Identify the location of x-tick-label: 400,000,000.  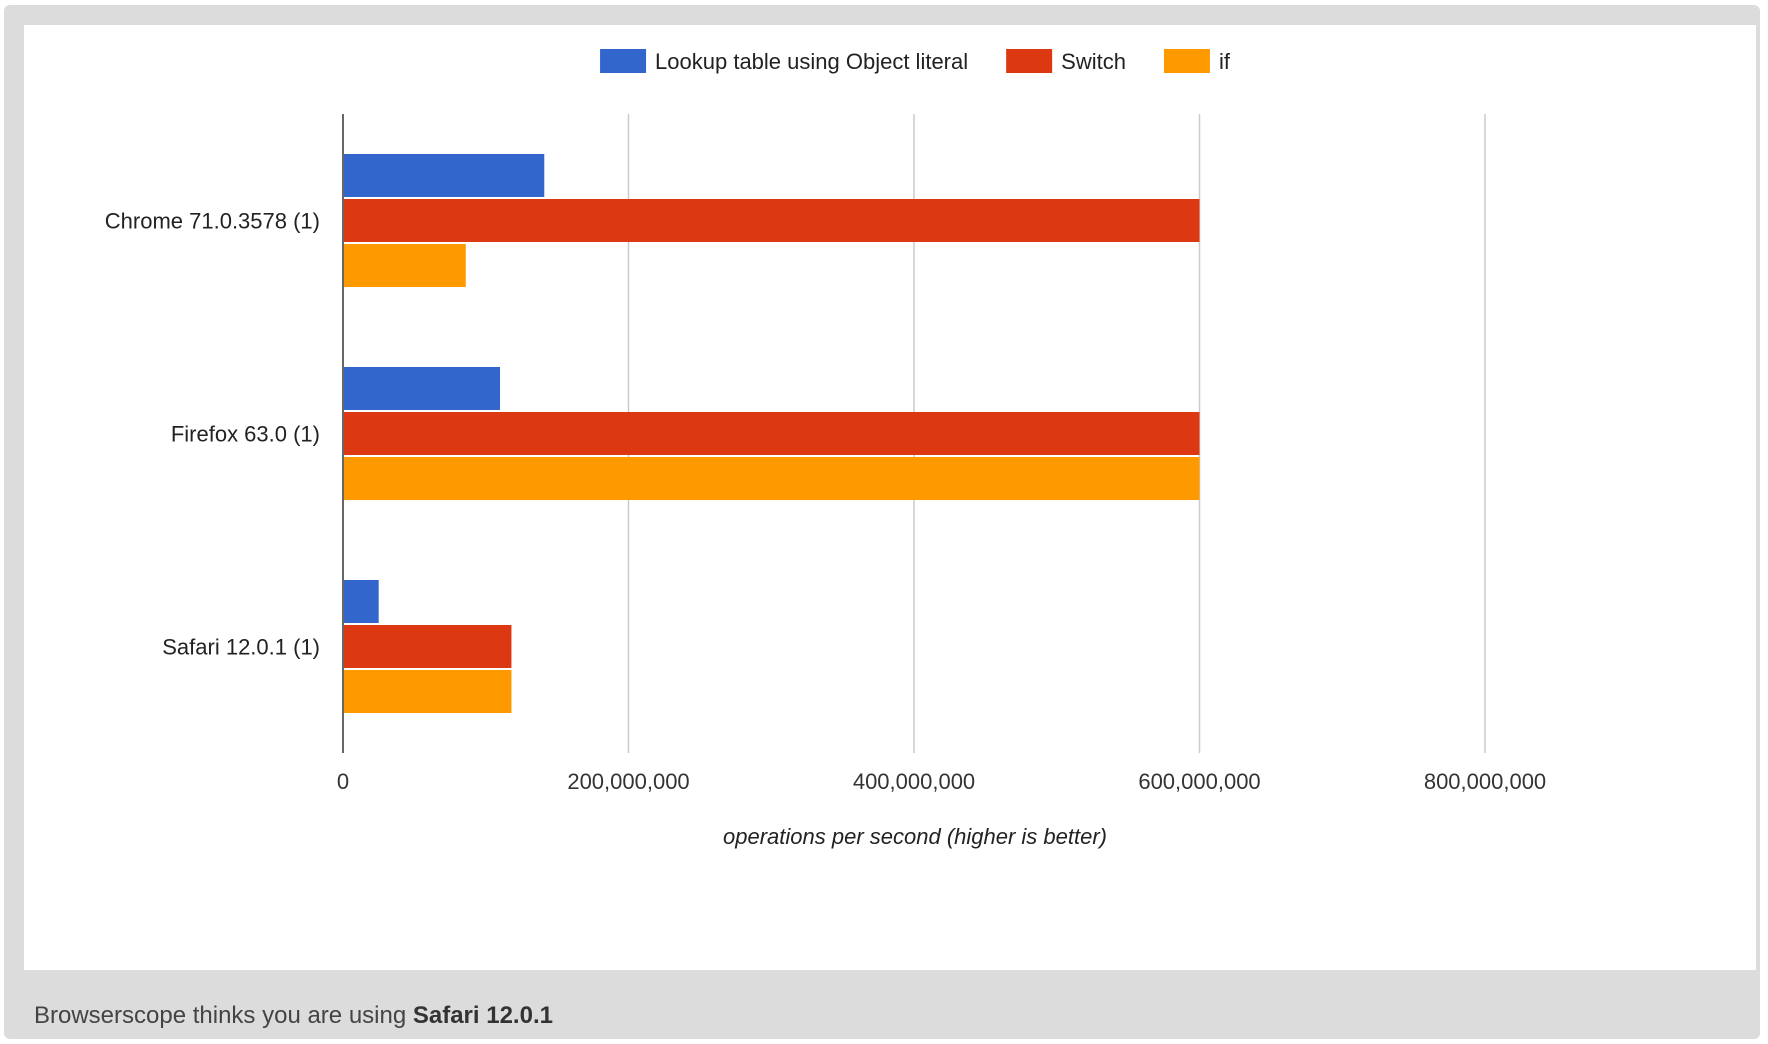
(914, 781).